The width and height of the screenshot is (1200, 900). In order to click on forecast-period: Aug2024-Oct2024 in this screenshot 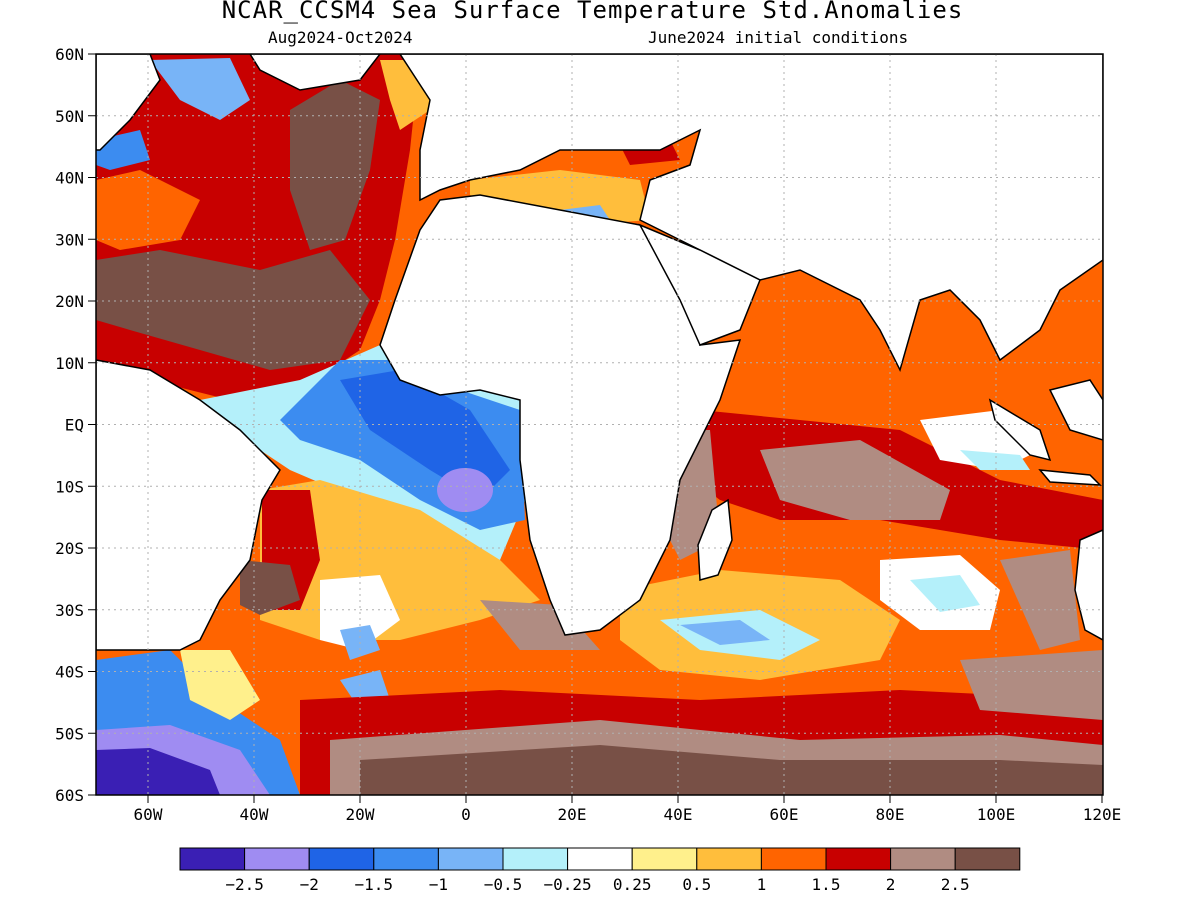, I will do `click(340, 37)`.